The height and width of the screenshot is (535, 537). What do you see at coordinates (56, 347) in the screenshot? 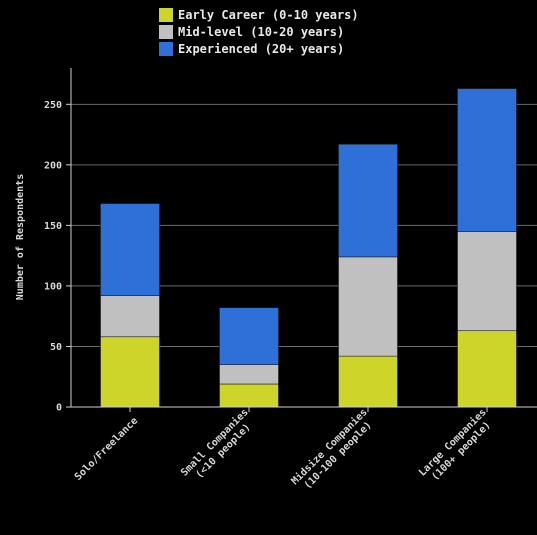
I see `y-tick-label: 50` at bounding box center [56, 347].